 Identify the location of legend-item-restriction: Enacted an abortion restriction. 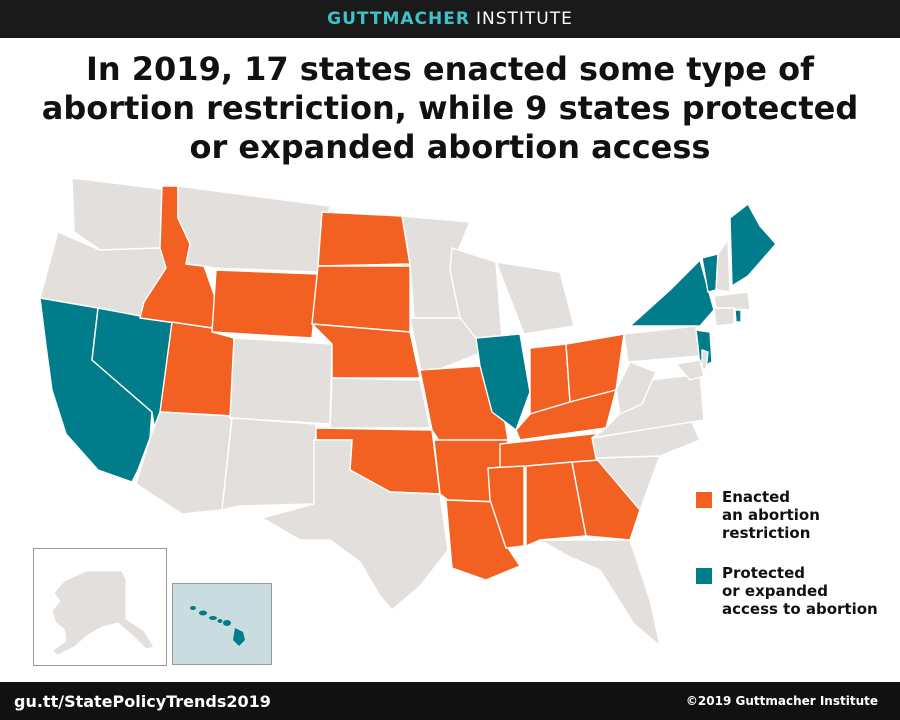
(796, 515).